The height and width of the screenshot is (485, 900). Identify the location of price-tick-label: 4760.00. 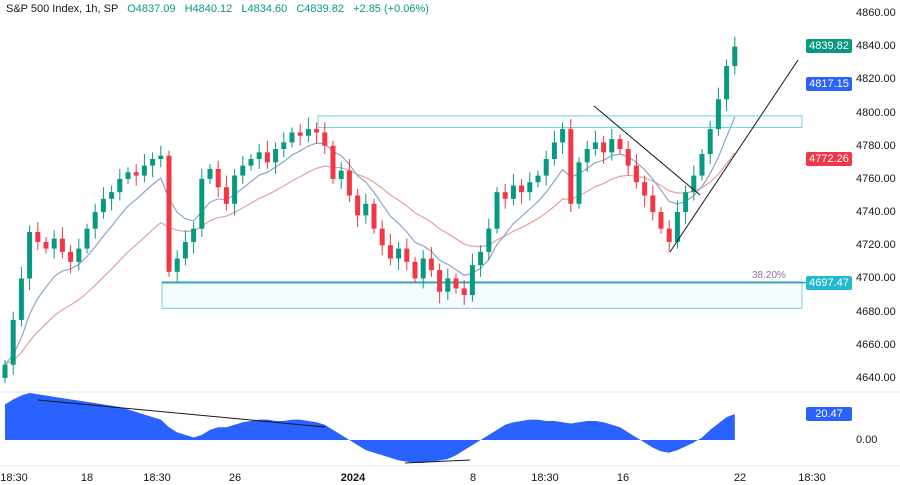
(876, 178).